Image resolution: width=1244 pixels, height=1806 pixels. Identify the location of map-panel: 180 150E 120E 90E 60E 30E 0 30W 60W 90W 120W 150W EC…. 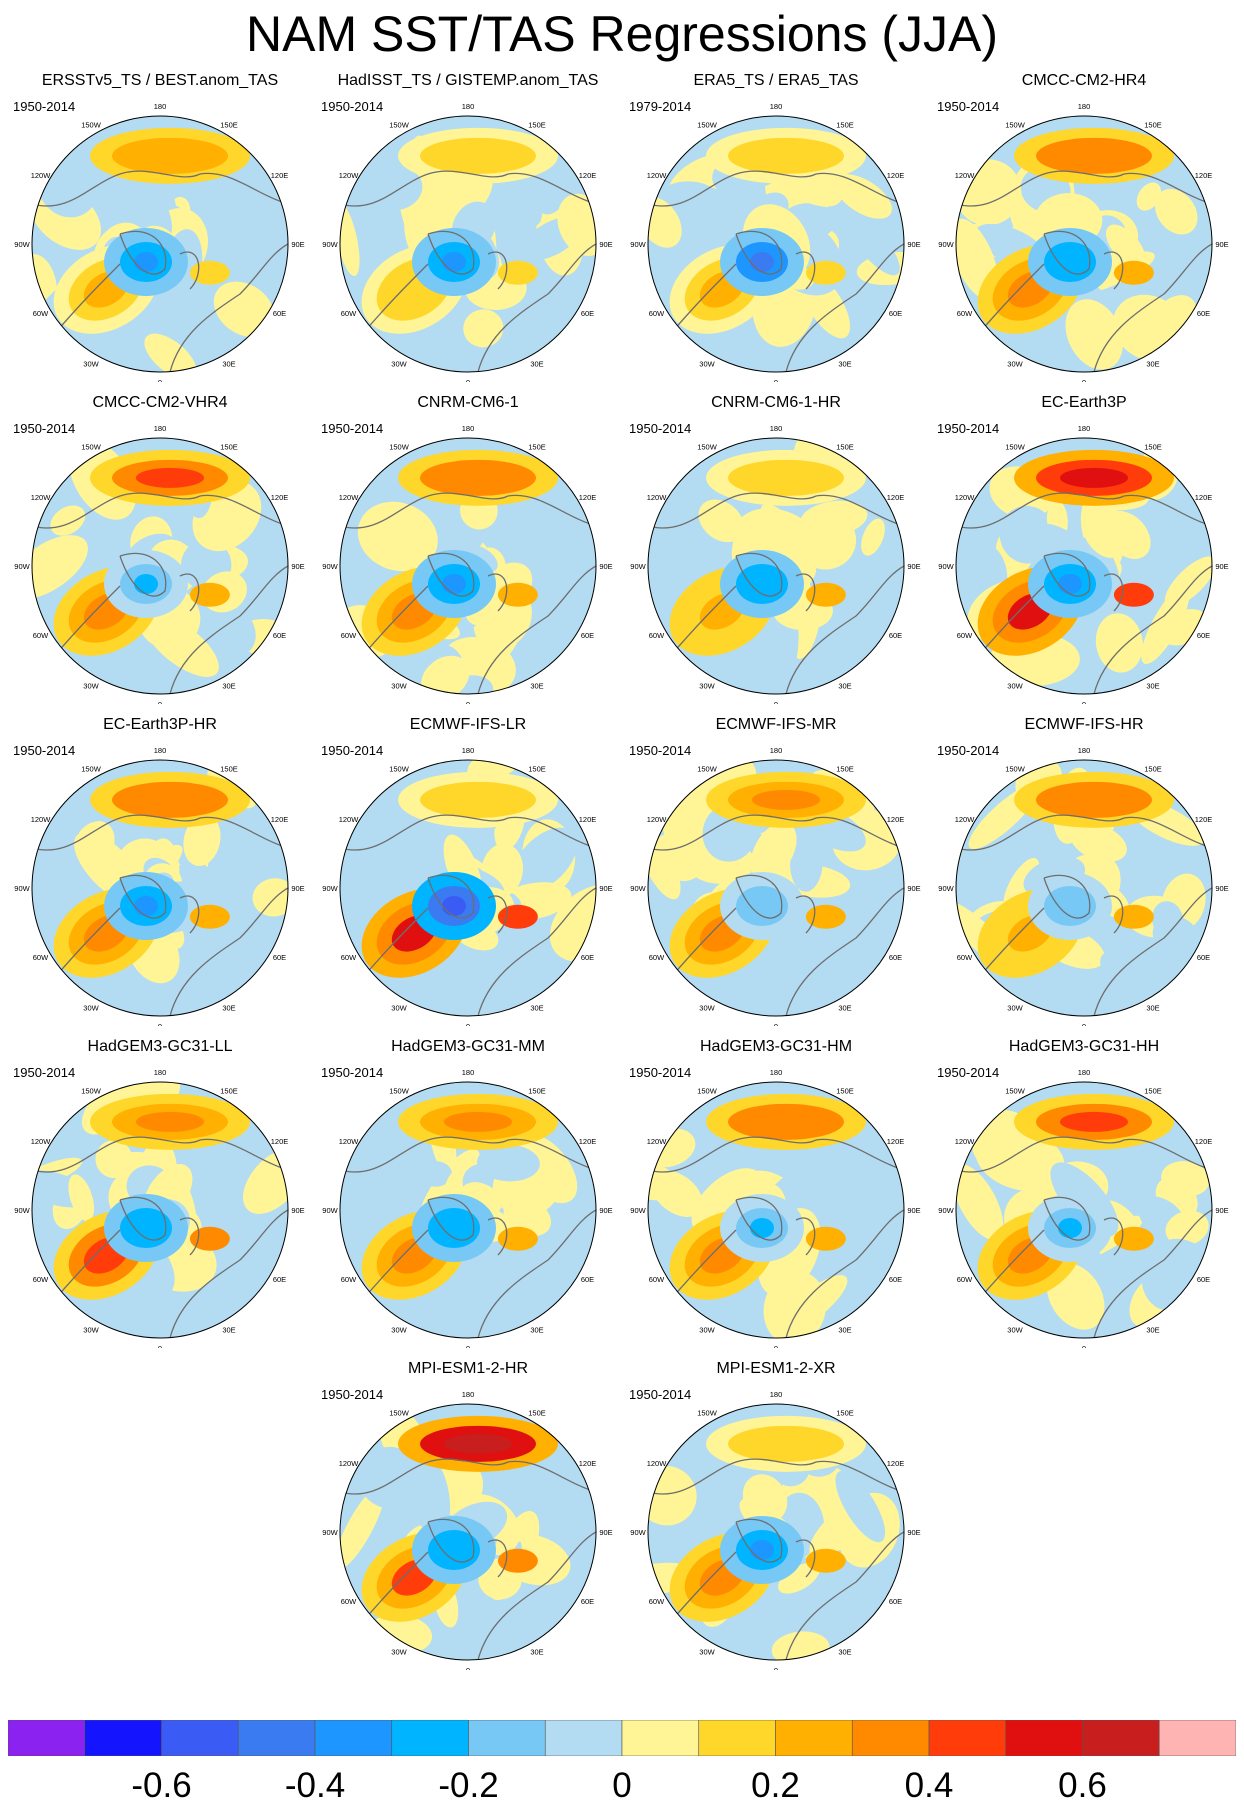
(1084, 549).